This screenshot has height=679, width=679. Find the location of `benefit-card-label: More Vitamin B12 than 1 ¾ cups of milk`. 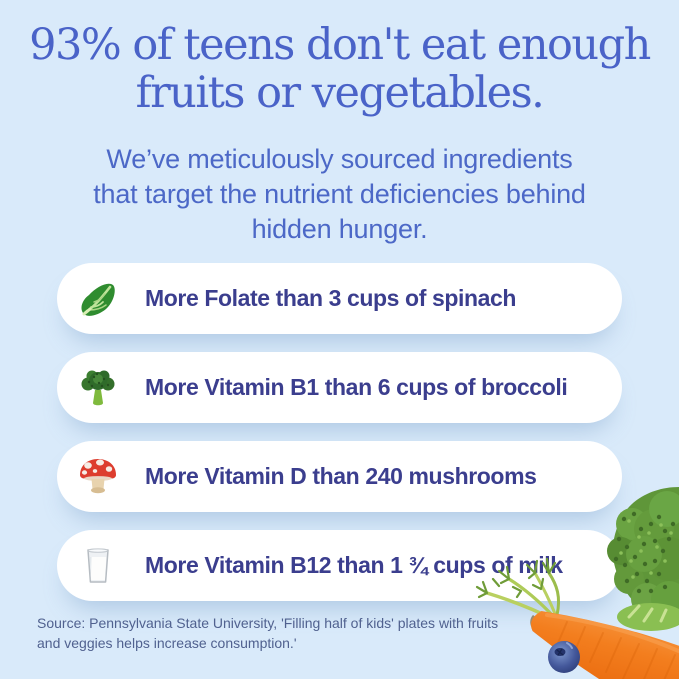

benefit-card-label: More Vitamin B12 than 1 ¾ cups of milk is located at coordinates (354, 565).